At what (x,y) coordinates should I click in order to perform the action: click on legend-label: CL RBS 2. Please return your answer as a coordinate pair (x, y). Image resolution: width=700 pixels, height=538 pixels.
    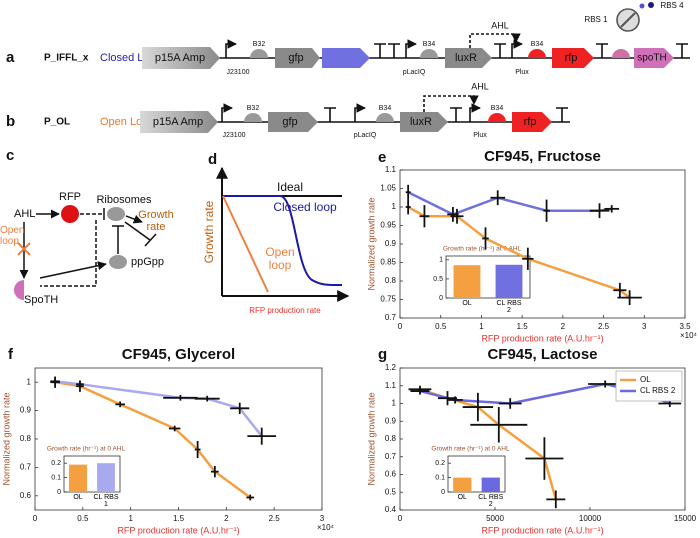
    Looking at the image, I should click on (658, 390).